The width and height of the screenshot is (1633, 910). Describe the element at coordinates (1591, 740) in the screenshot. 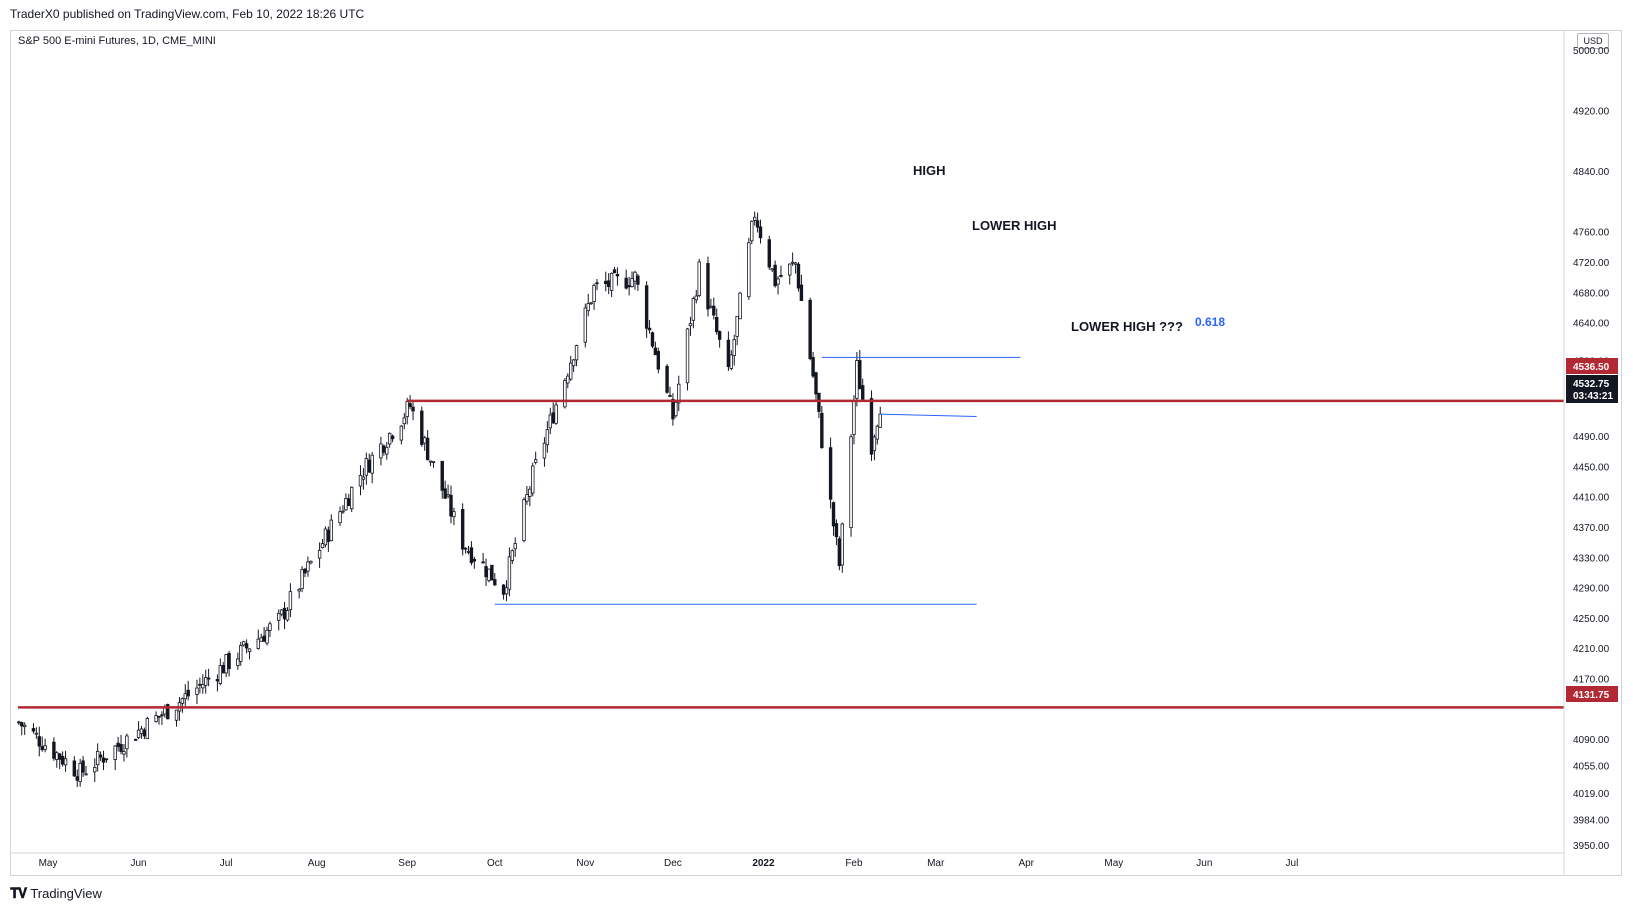

I see `price-tick-label: 4090.00` at that location.